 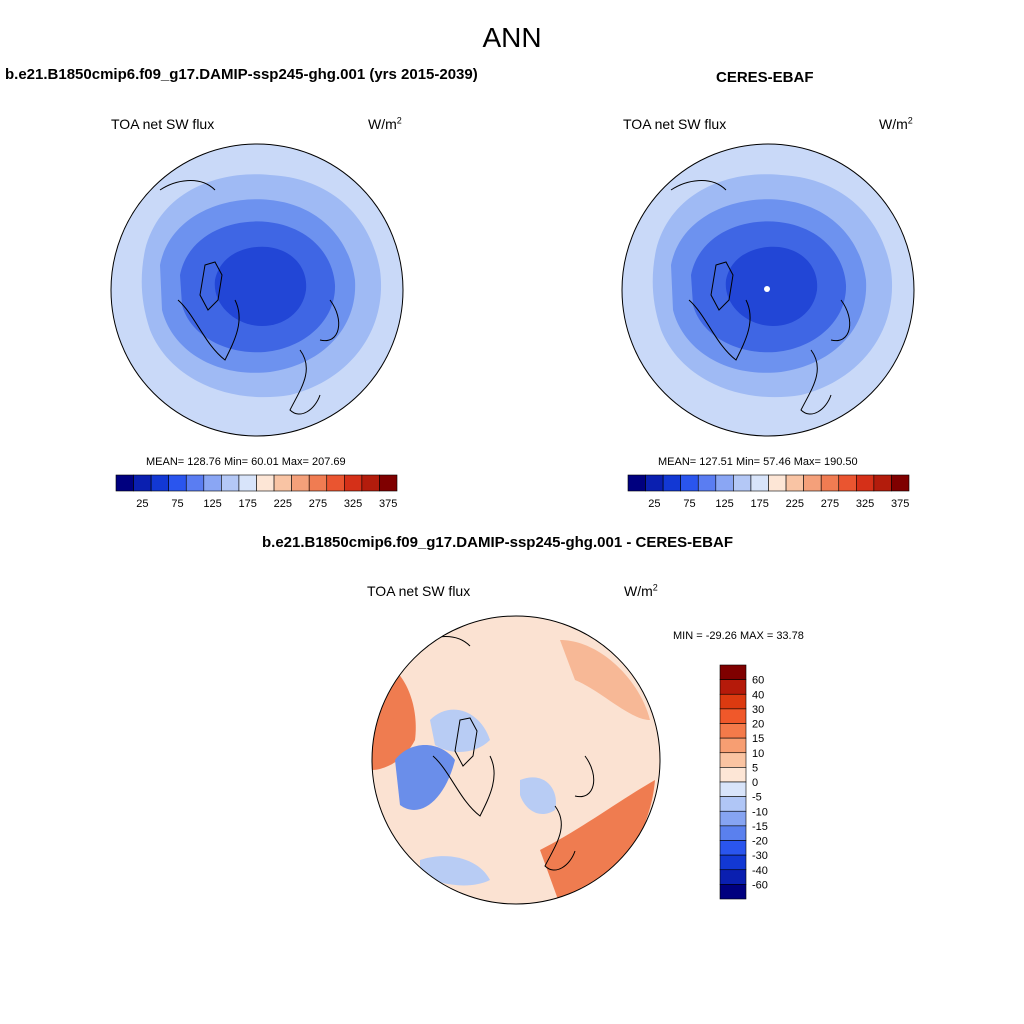 What do you see at coordinates (246, 462) in the screenshot?
I see `panel-1-stats: MEAN= 128.76 Min= 60.01 Max= 207.69` at bounding box center [246, 462].